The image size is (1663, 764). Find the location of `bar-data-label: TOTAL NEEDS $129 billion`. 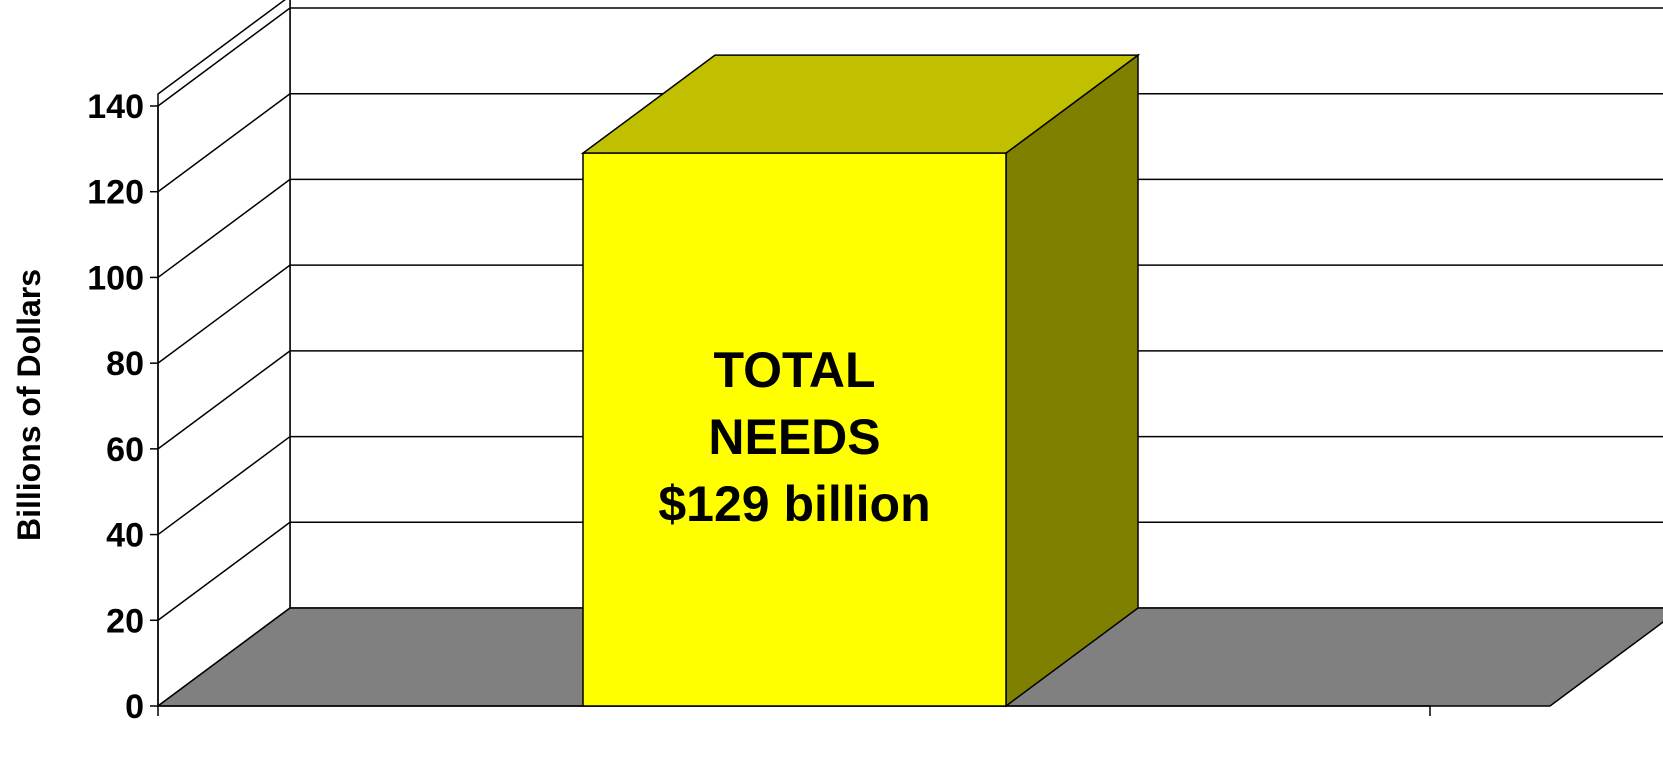

bar-data-label: TOTAL NEEDS $129 billion is located at coordinates (794, 437).